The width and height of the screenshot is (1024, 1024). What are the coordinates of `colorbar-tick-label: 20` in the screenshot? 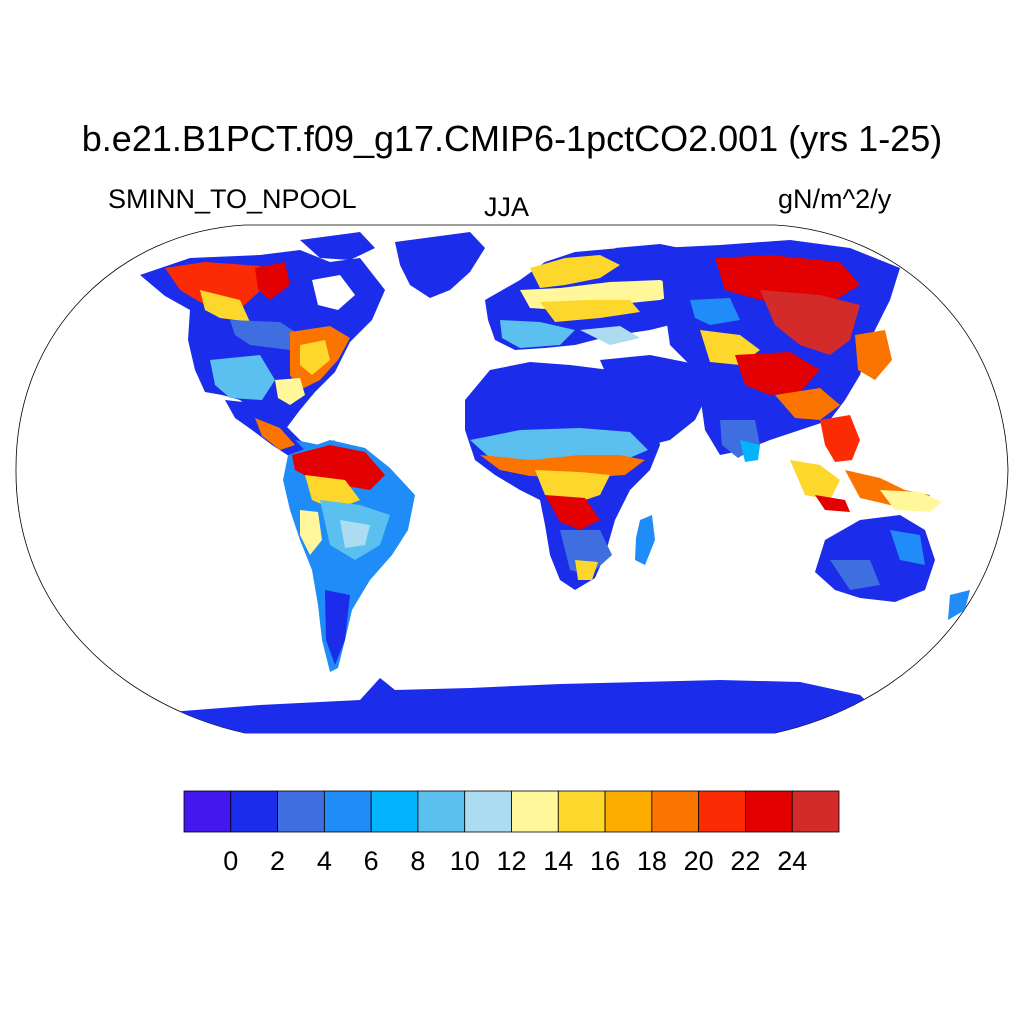 It's located at (699, 861).